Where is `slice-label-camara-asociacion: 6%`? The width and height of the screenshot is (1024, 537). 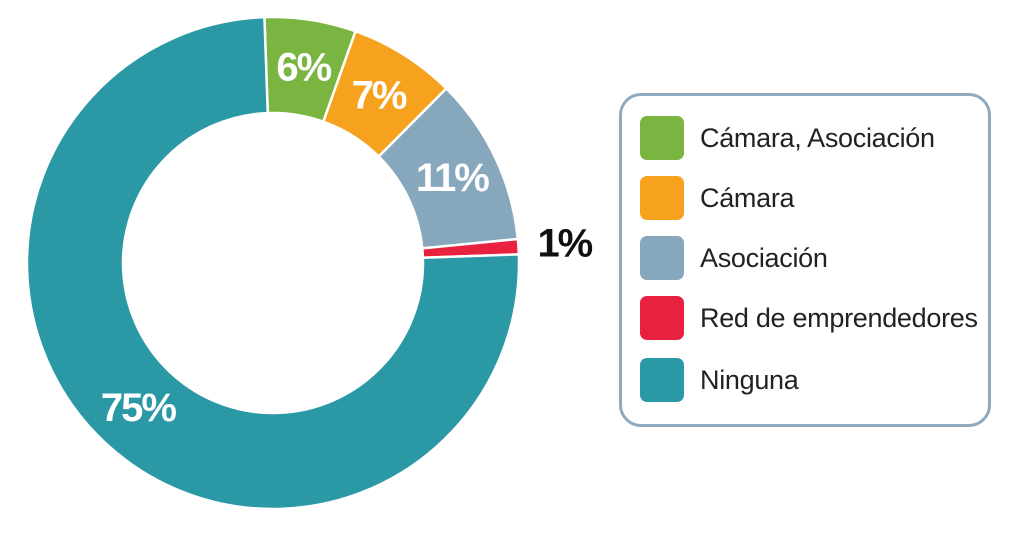 slice-label-camara-asociacion: 6% is located at coordinates (303, 67).